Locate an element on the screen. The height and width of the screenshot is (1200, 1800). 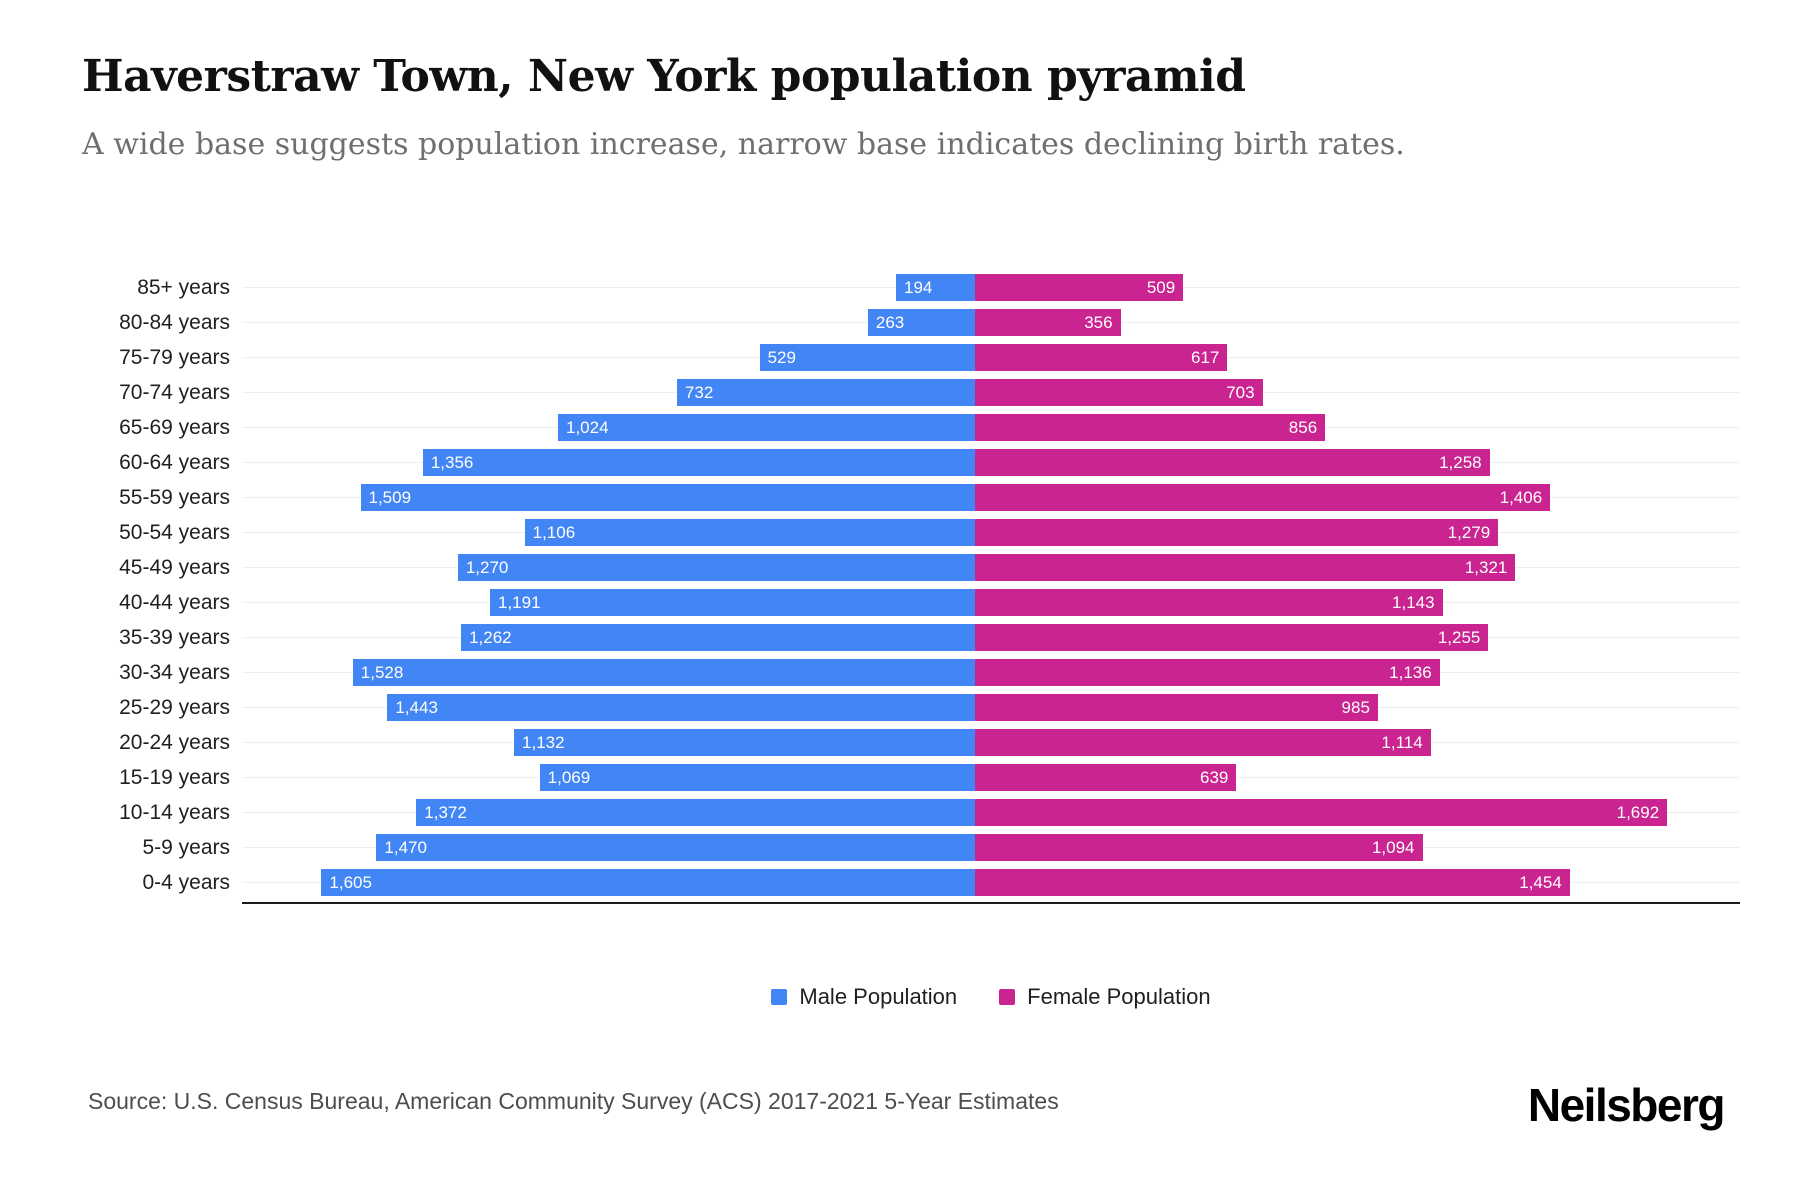
pyramid-row: 60-64 years 1,356 1,258 is located at coordinates (870, 462).